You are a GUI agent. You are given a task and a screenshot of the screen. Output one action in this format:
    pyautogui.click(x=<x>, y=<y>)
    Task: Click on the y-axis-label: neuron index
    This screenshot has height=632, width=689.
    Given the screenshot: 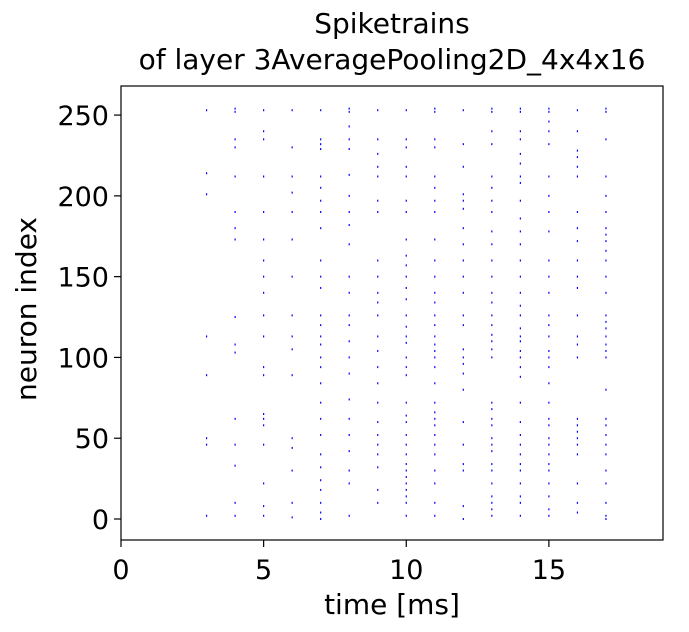 What is the action you would take?
    pyautogui.click(x=26, y=309)
    